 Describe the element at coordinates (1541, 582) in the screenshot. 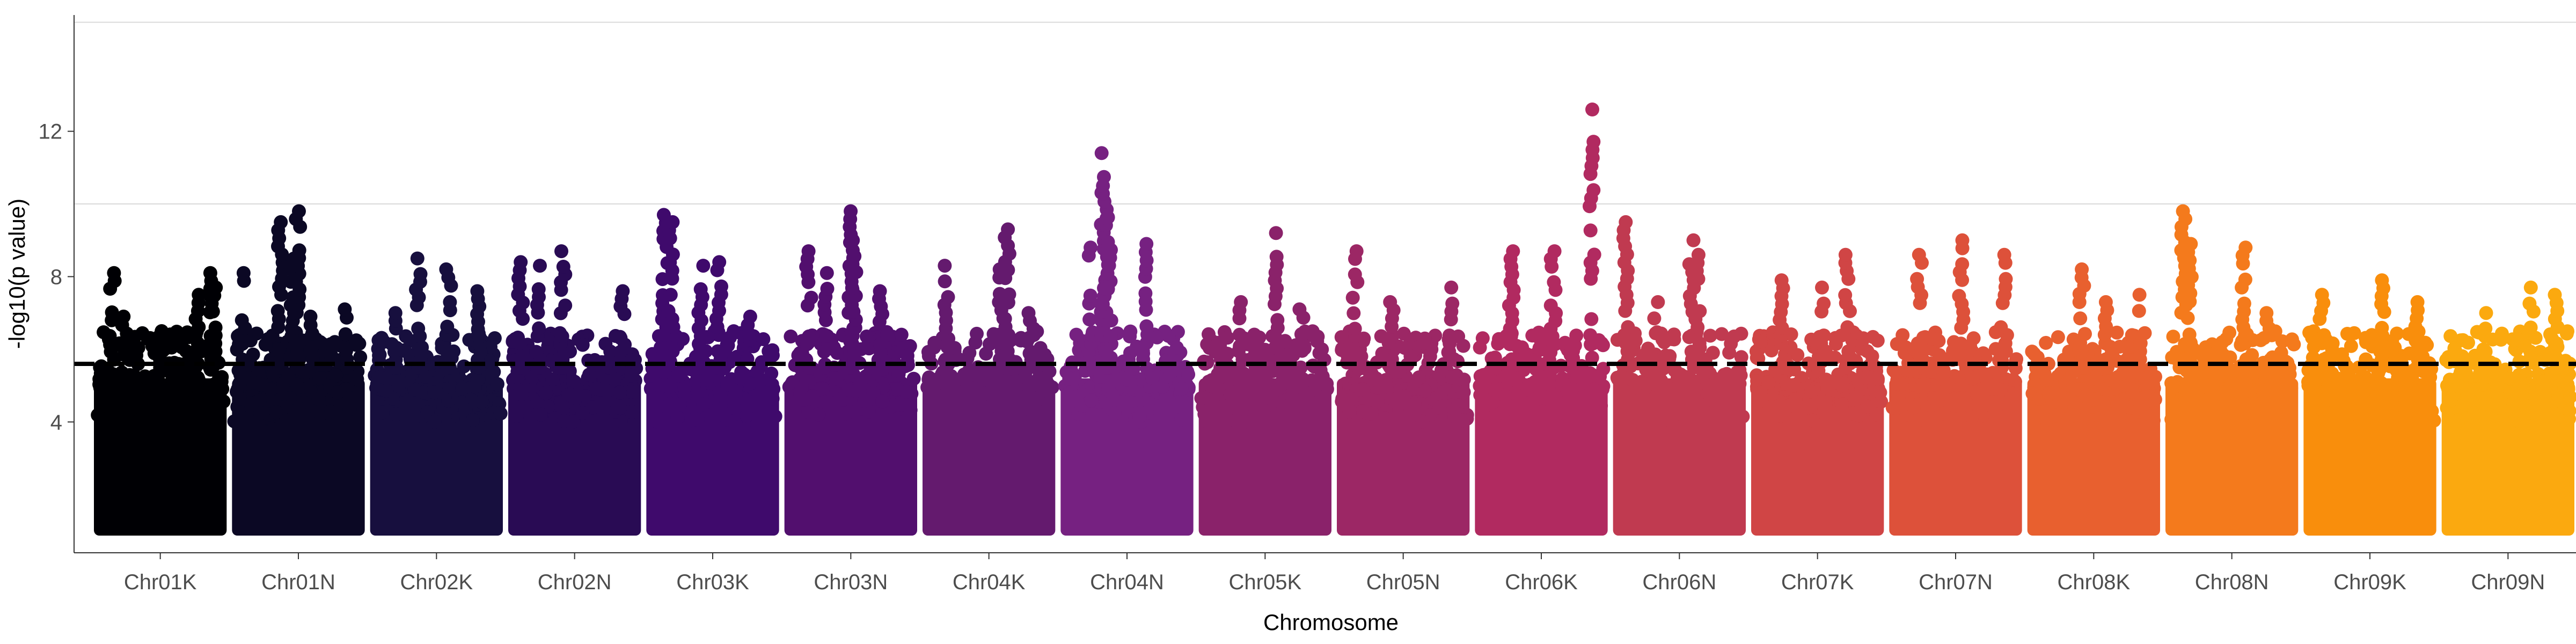

I see `x-tick-label: Chr06K` at that location.